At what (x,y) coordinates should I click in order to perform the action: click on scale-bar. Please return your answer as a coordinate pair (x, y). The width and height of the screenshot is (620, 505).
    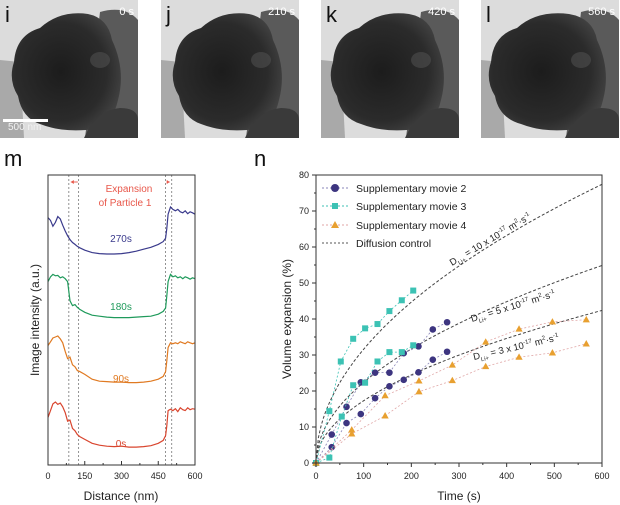
    Looking at the image, I should click on (25, 120).